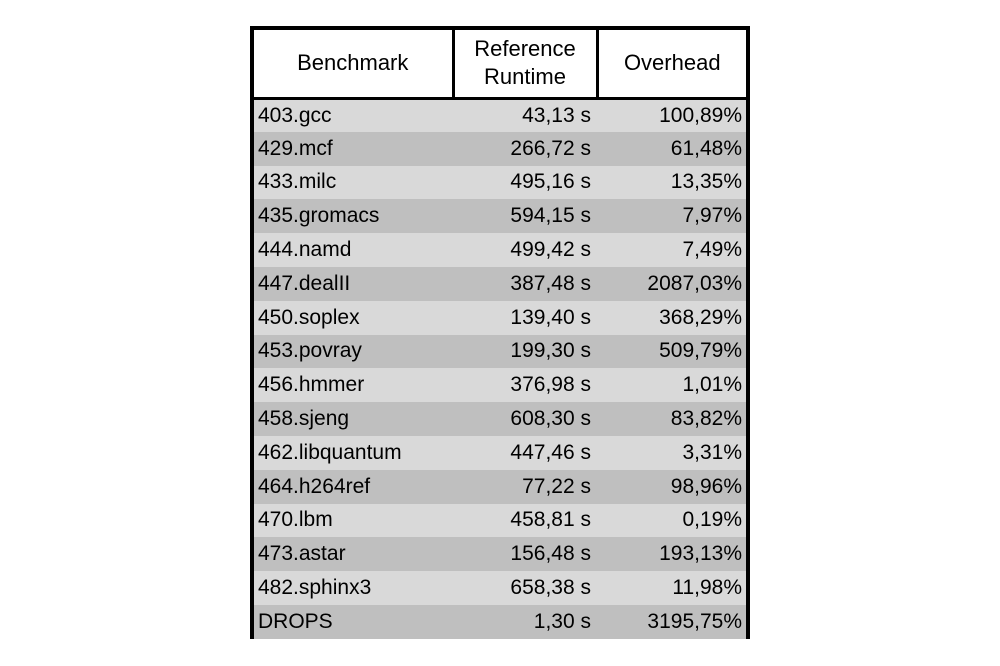  Describe the element at coordinates (525, 588) in the screenshot. I see `reference-runtime-cell: 658,38 s` at that location.